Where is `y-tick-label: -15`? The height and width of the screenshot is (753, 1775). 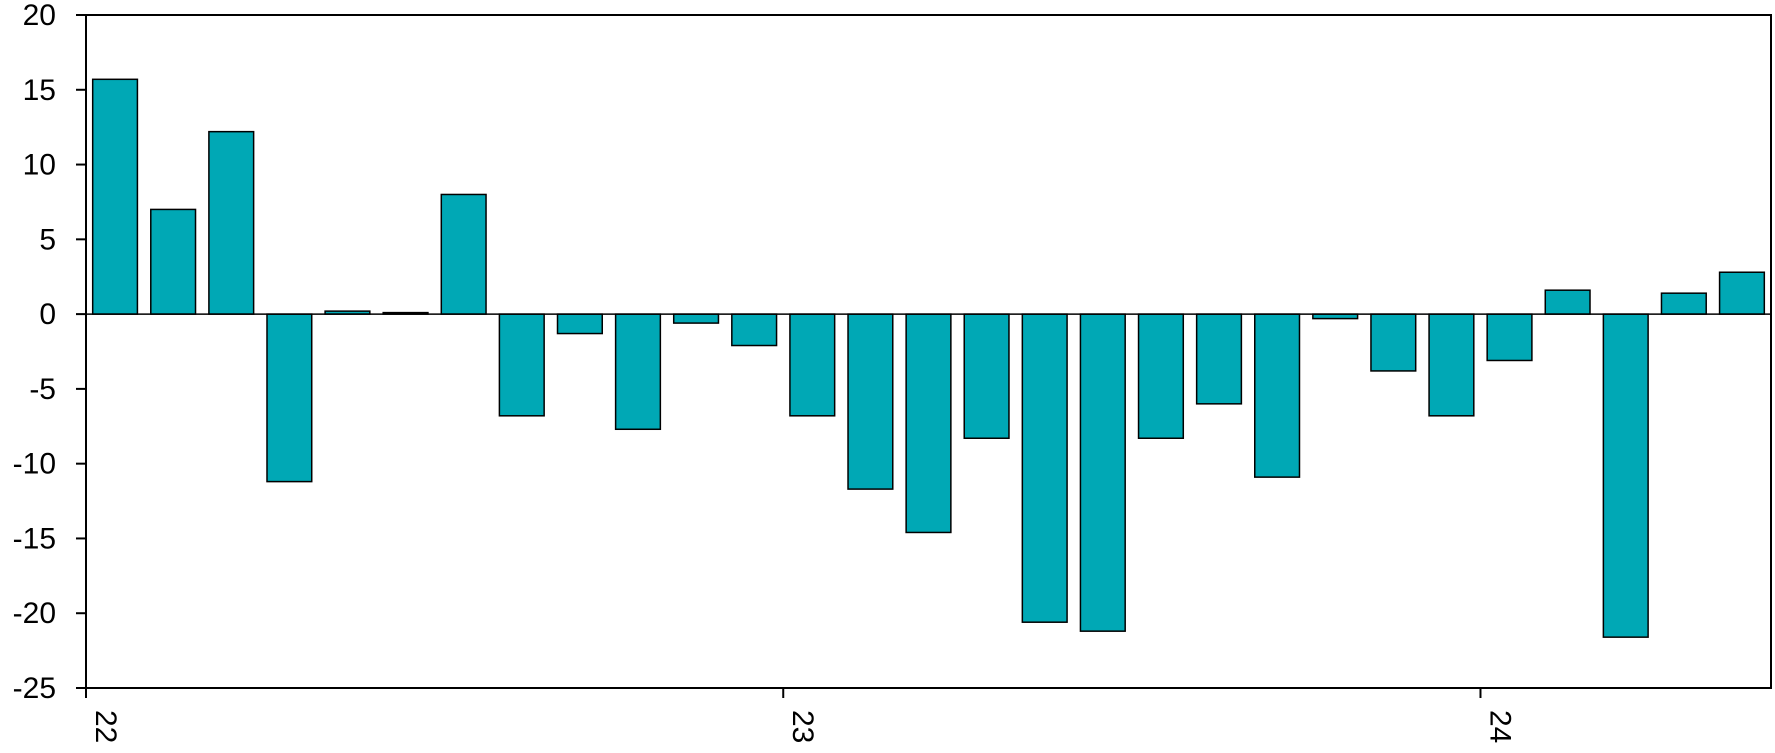 y-tick-label: -15 is located at coordinates (34, 538).